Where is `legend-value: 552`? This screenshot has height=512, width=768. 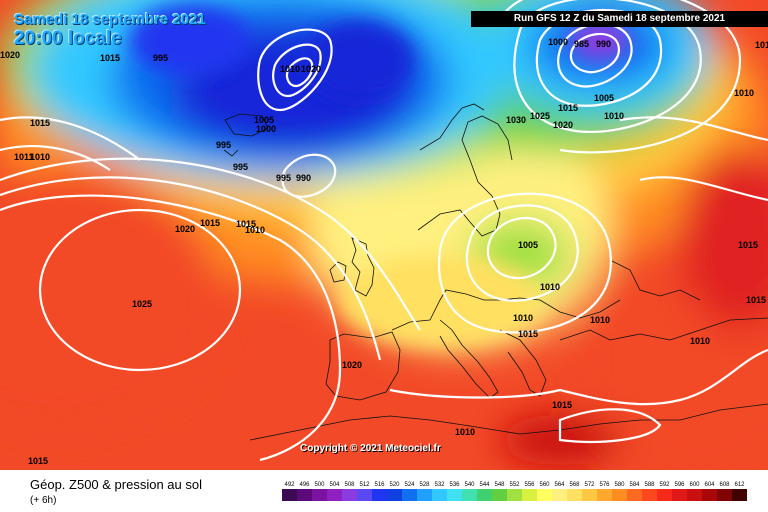 legend-value: 552 is located at coordinates (514, 485).